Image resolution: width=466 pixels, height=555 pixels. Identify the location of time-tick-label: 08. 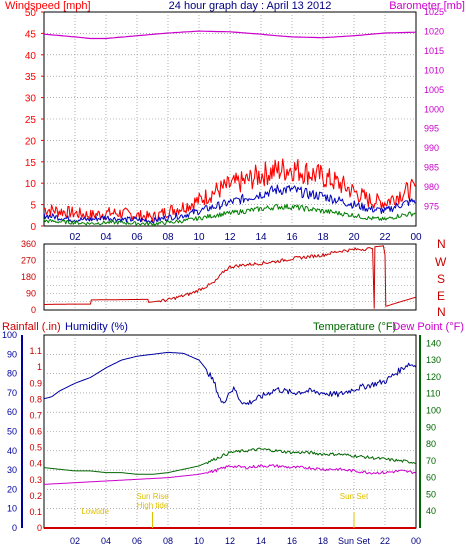
(168, 237).